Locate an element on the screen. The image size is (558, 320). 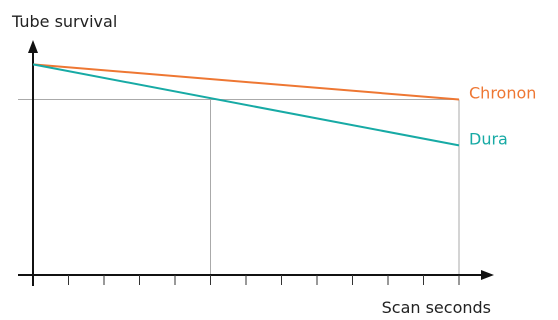
series-label-chronon: Chronon is located at coordinates (502, 93).